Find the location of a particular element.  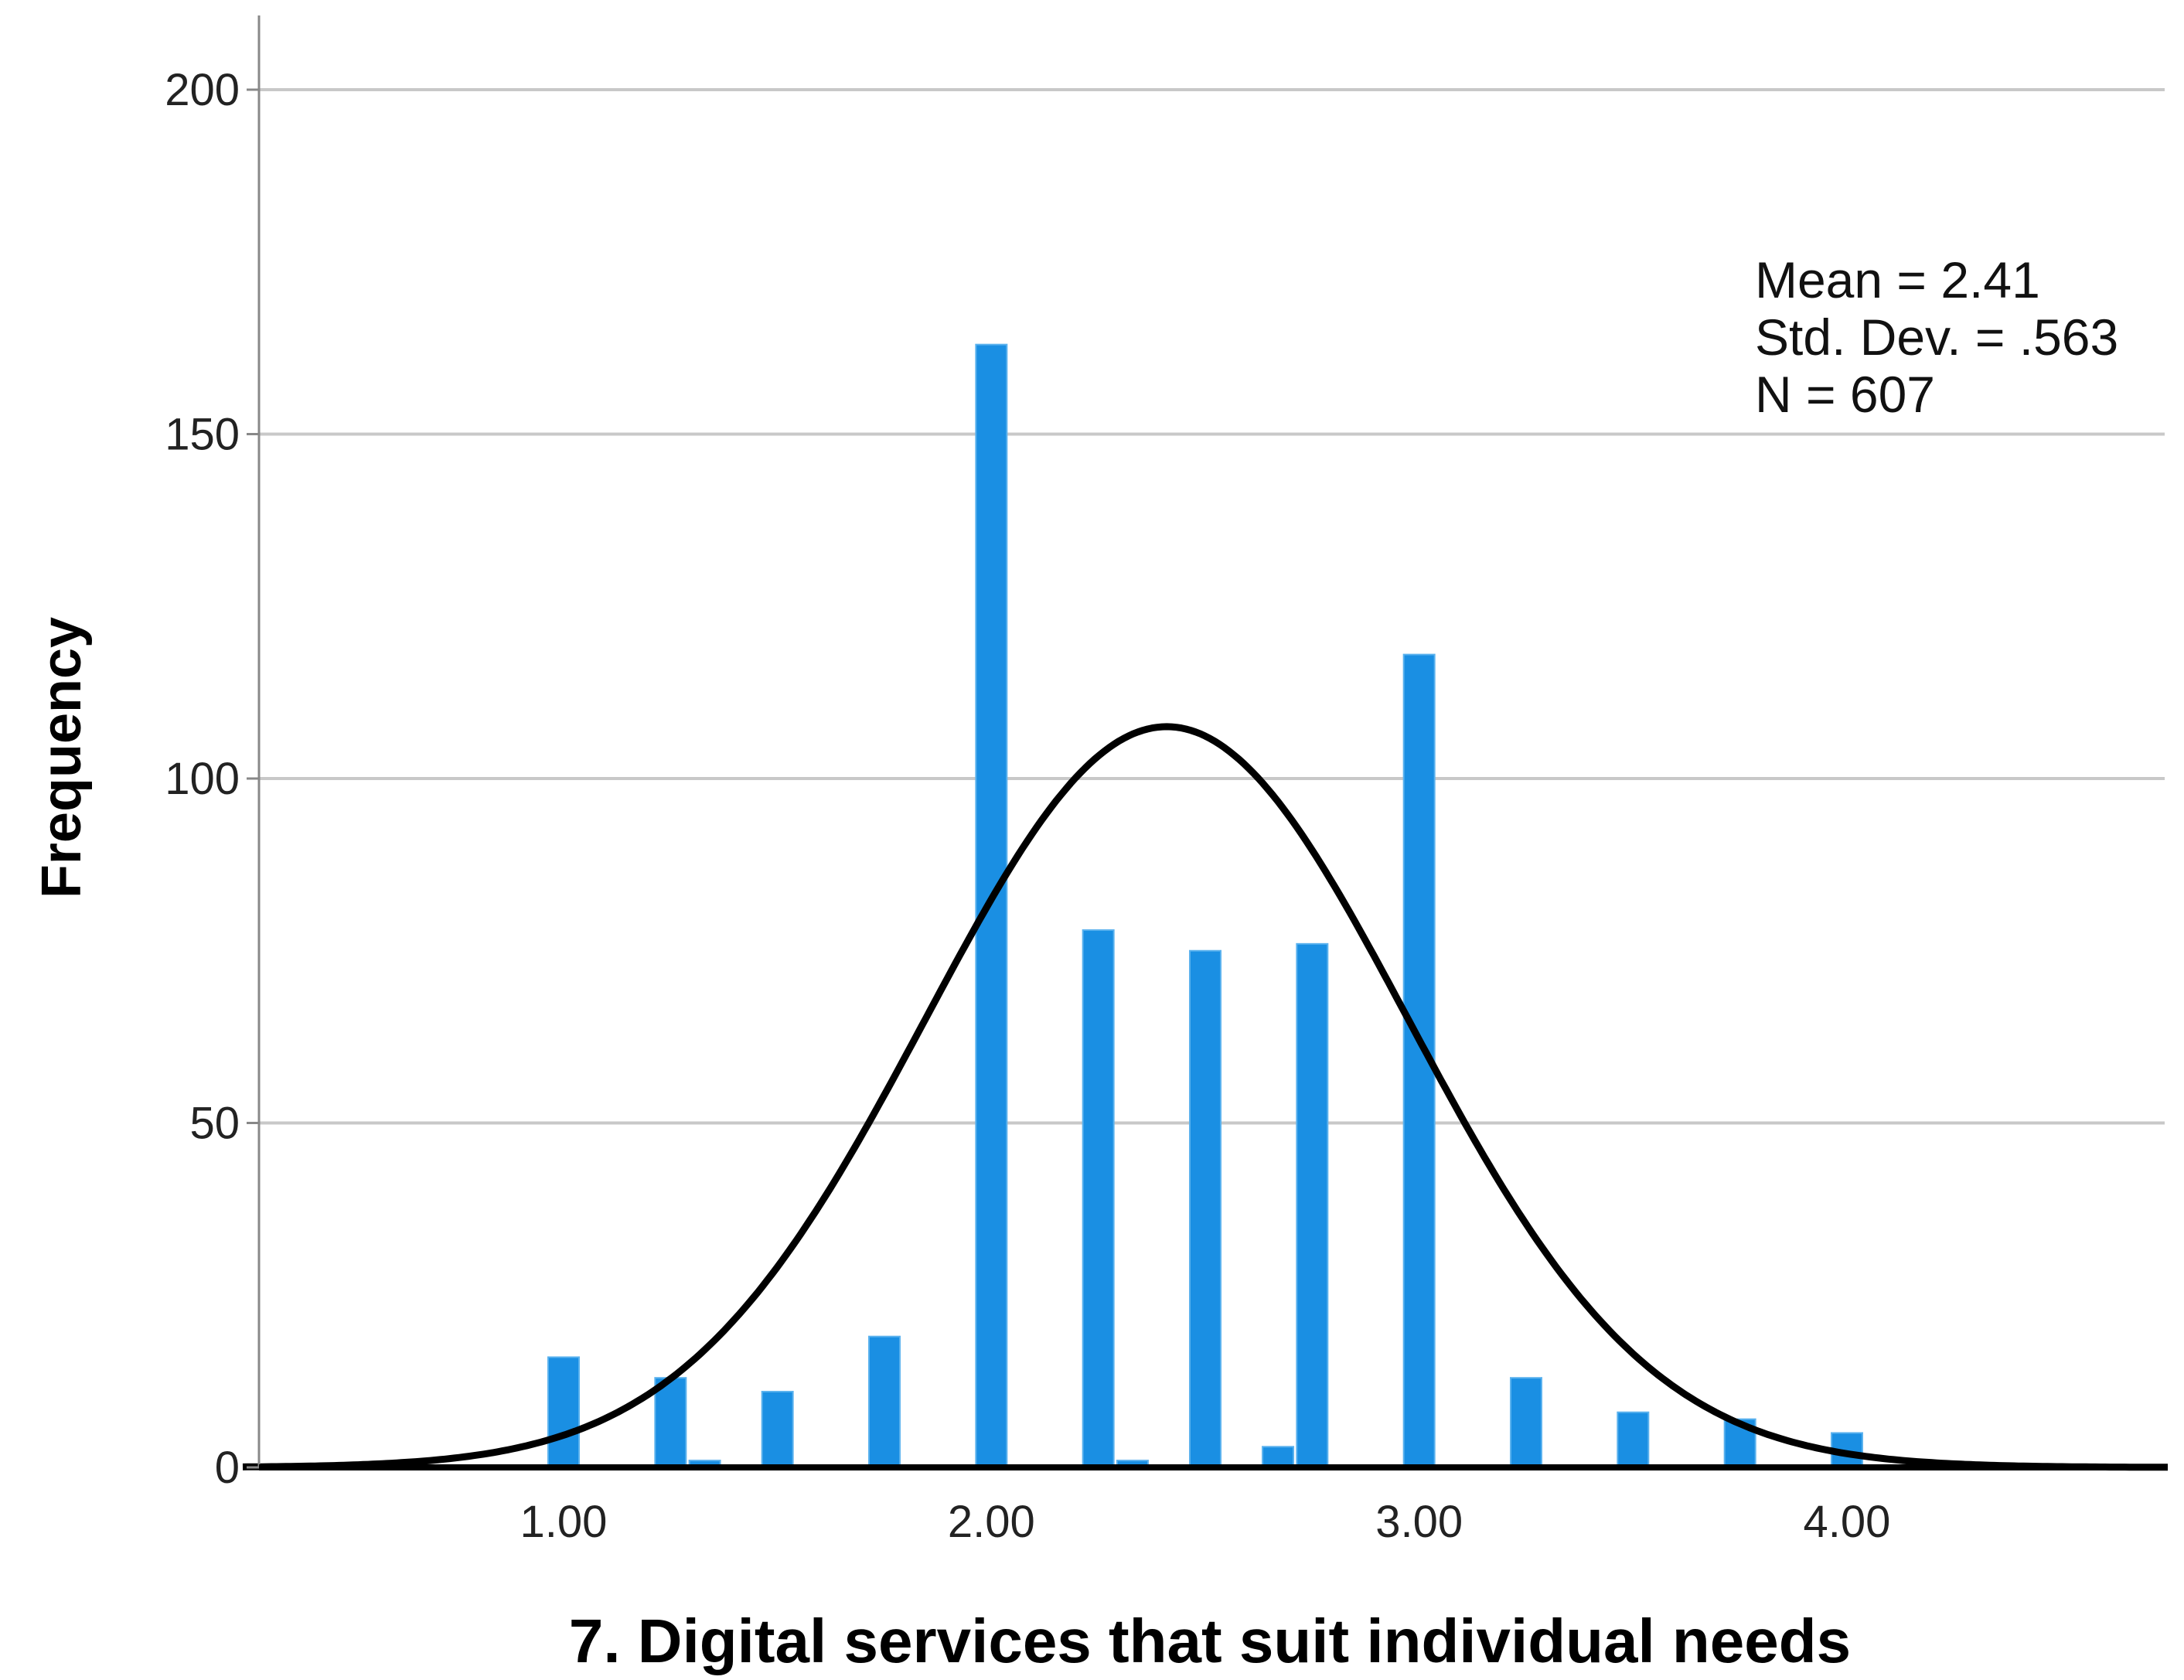

x-tick-label-4.00: 4.00 is located at coordinates (1847, 1522).